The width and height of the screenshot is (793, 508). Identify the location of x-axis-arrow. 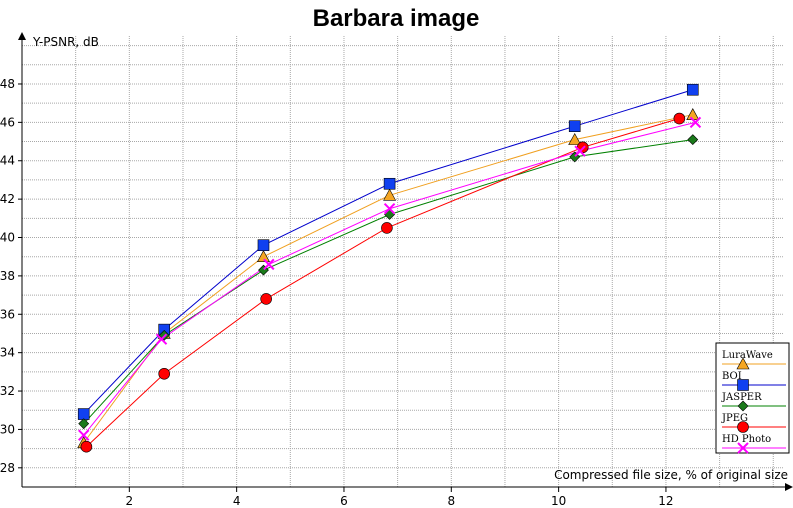
(789, 487).